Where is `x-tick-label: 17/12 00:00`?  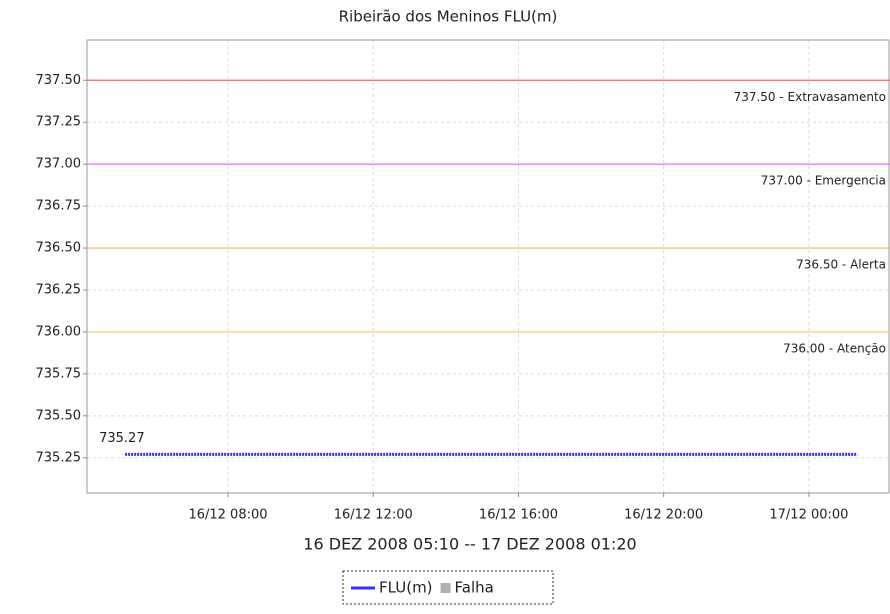 x-tick-label: 17/12 00:00 is located at coordinates (808, 515).